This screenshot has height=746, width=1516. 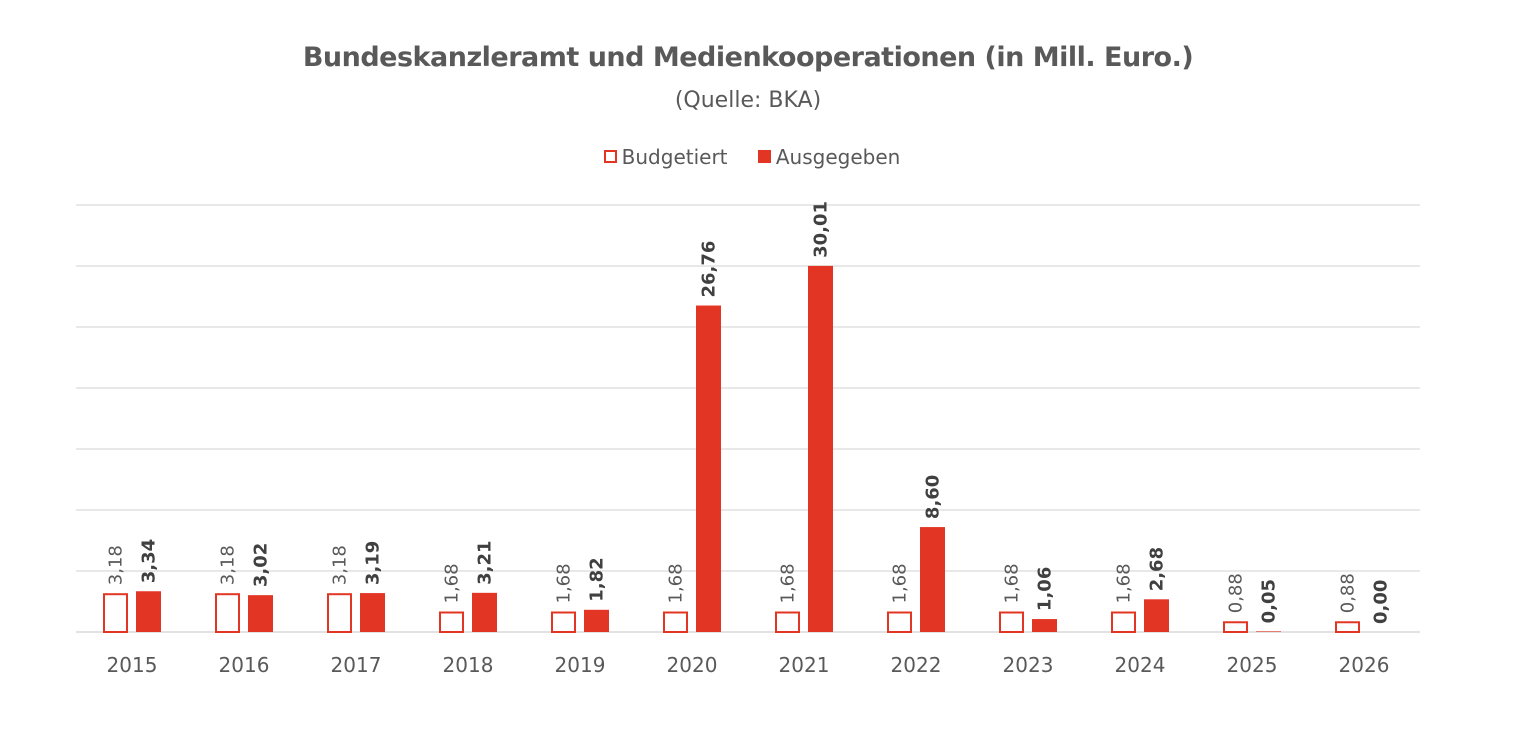 I want to click on x-tick-label: 2020, so click(x=692, y=665).